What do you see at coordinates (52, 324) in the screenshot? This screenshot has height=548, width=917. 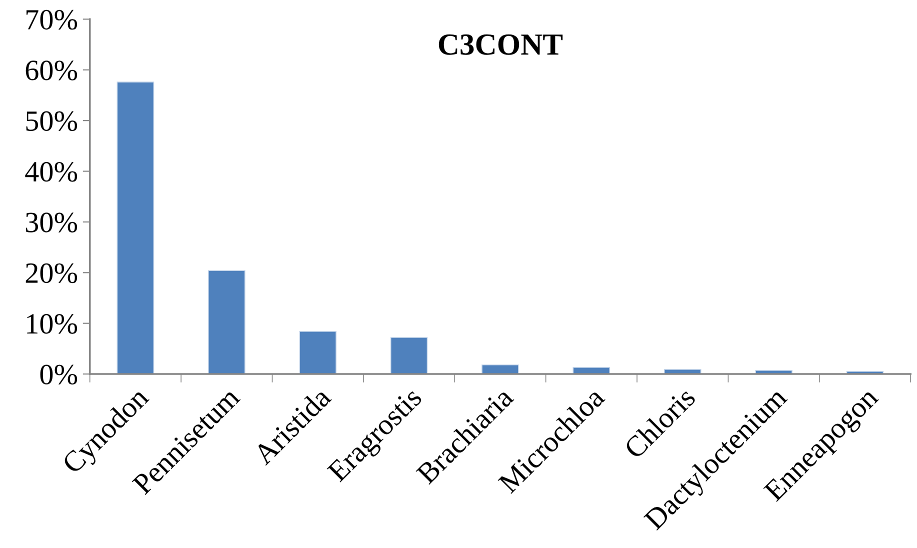 I see `y-tick-label: 10%` at bounding box center [52, 324].